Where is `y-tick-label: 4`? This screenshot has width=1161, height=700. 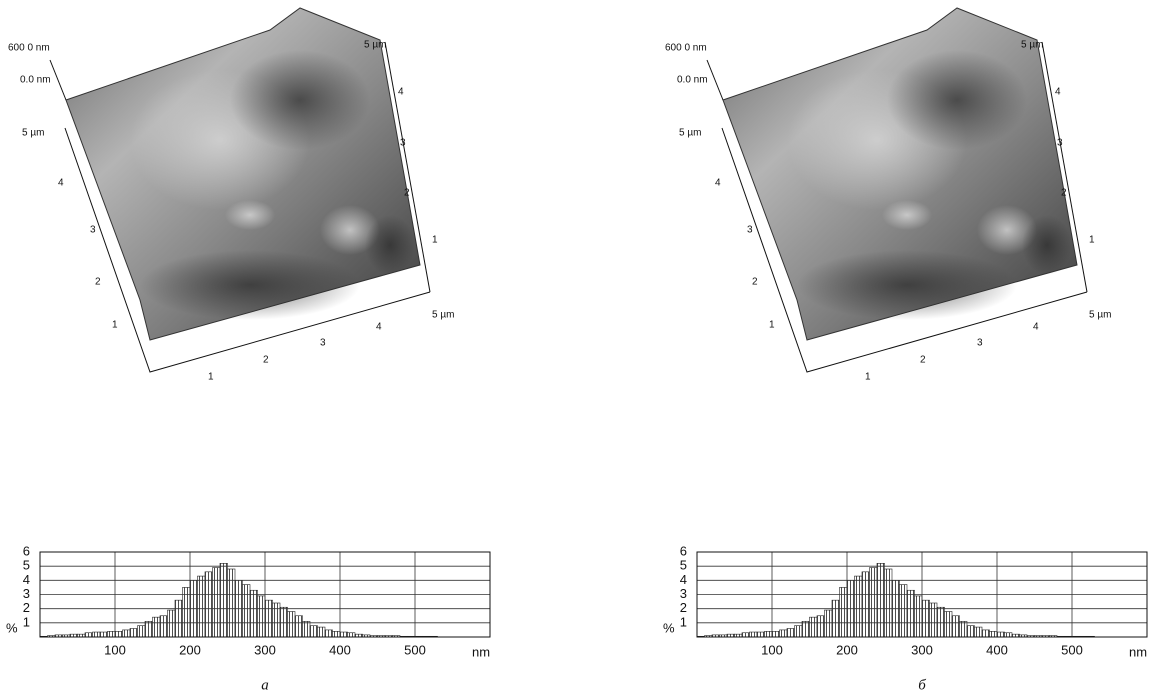
y-tick-label: 4 is located at coordinates (683, 579).